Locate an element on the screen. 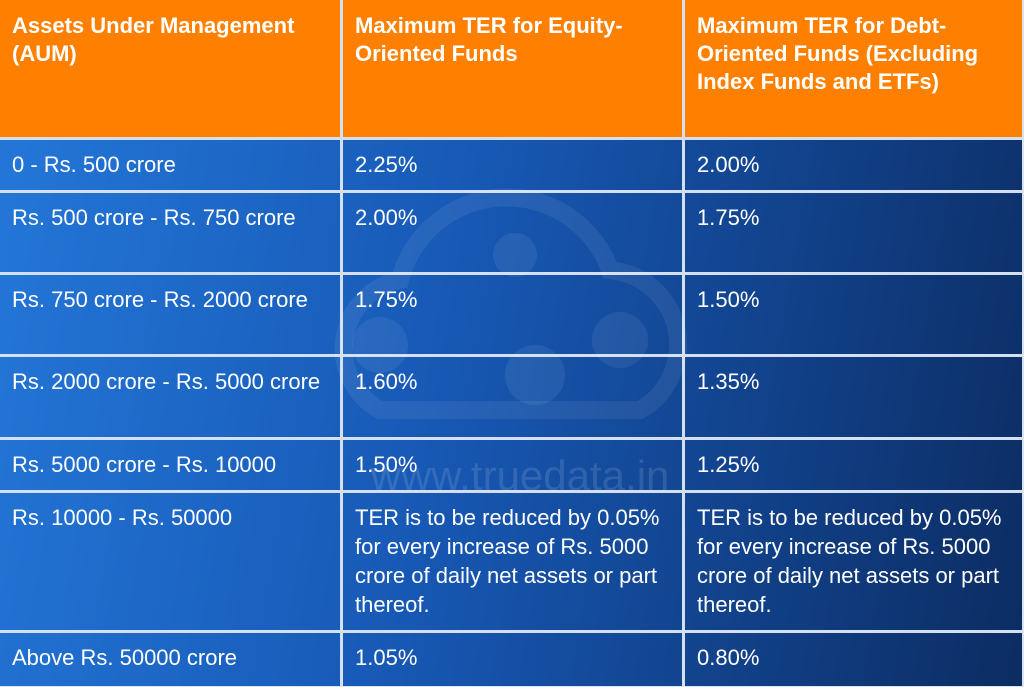 Image resolution: width=1024 pixels, height=687 pixels. table-cell: 0.80% is located at coordinates (853, 659).